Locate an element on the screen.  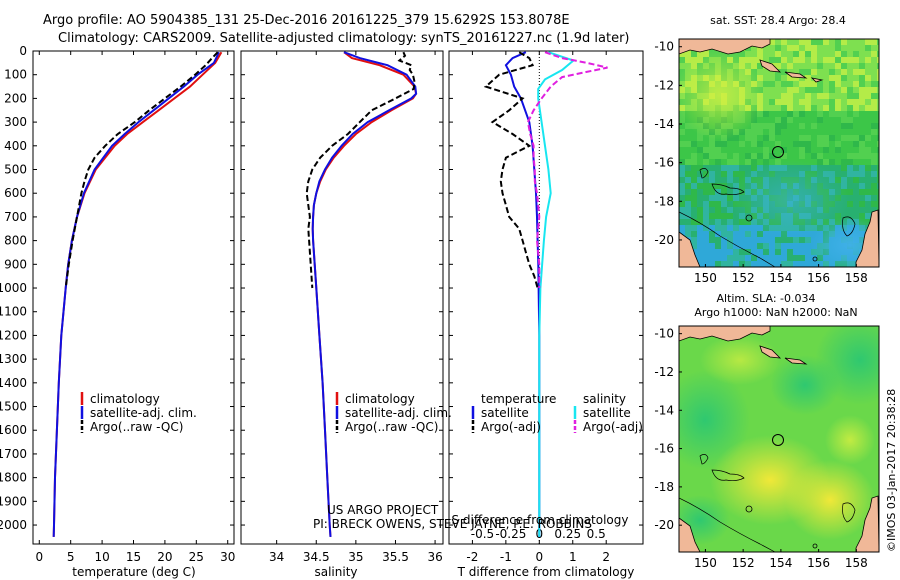
s-difference-axis-label: S difference from climatology is located at coordinates (540, 520).